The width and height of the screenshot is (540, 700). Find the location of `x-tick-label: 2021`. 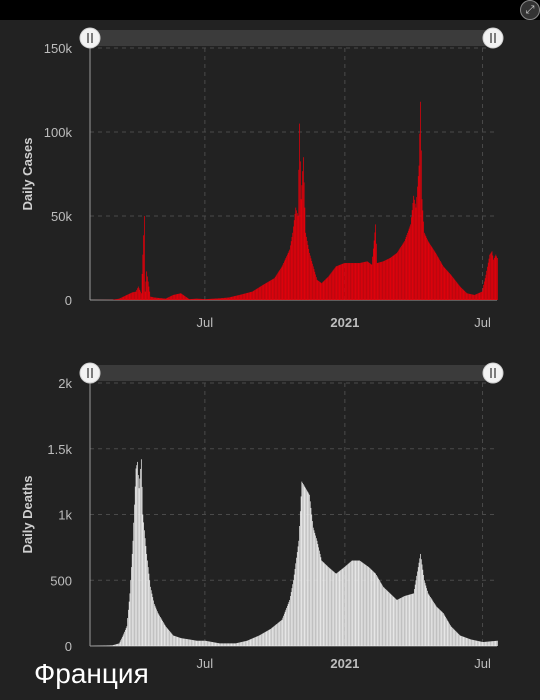

x-tick-label: 2021 is located at coordinates (344, 663).